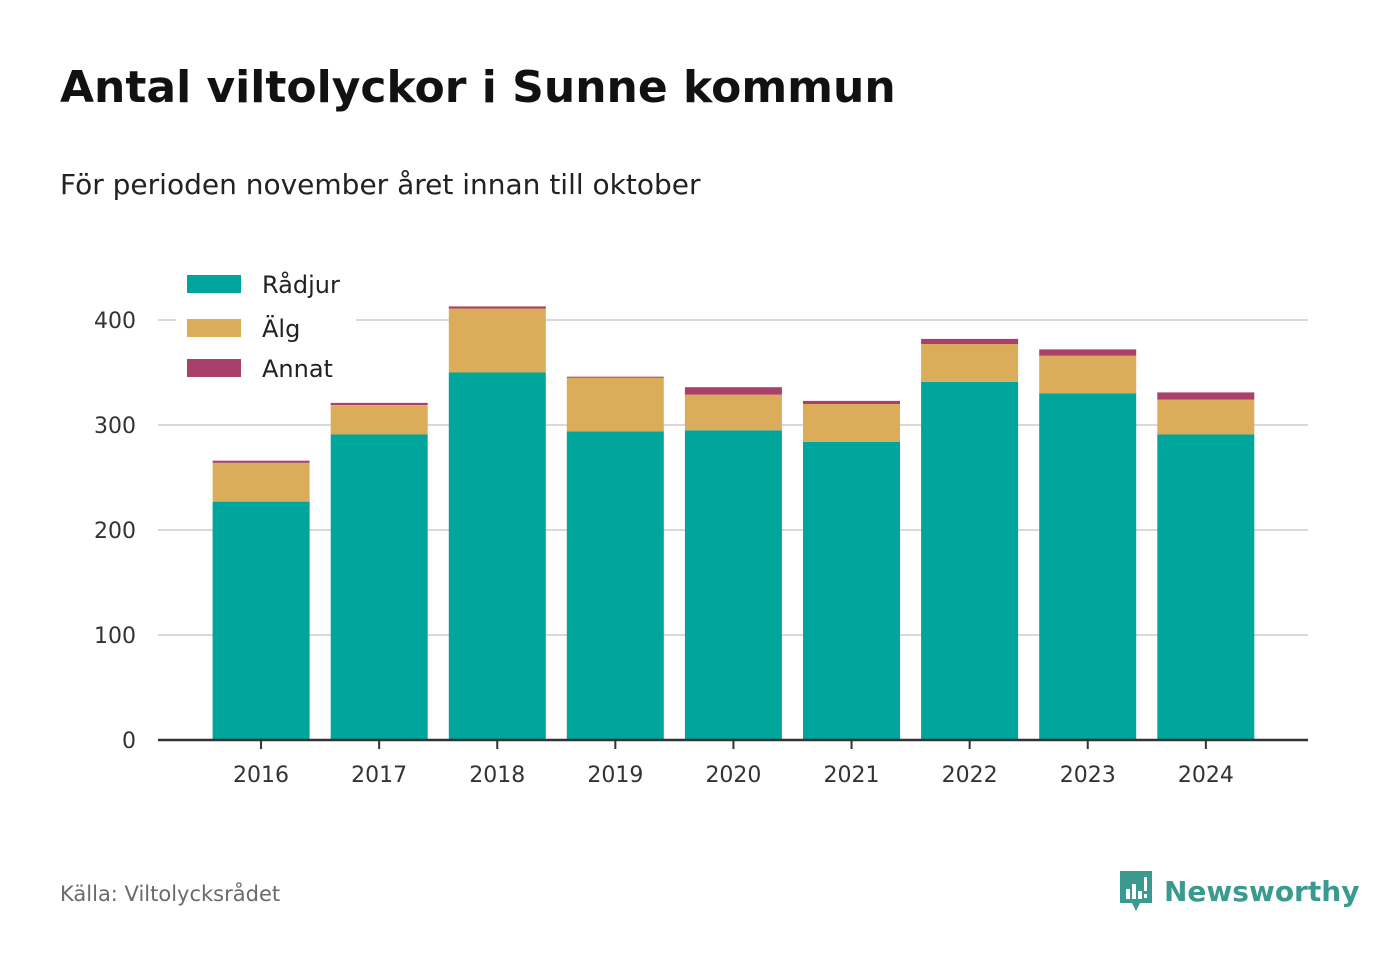  What do you see at coordinates (1136, 891) in the screenshot?
I see `newsworthy-logo-icon` at bounding box center [1136, 891].